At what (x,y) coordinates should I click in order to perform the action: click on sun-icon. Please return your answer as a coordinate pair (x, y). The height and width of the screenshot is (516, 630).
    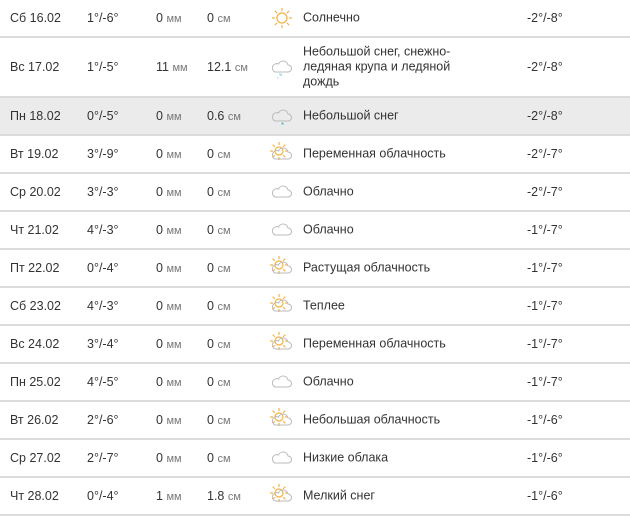
    Looking at the image, I should click on (282, 18).